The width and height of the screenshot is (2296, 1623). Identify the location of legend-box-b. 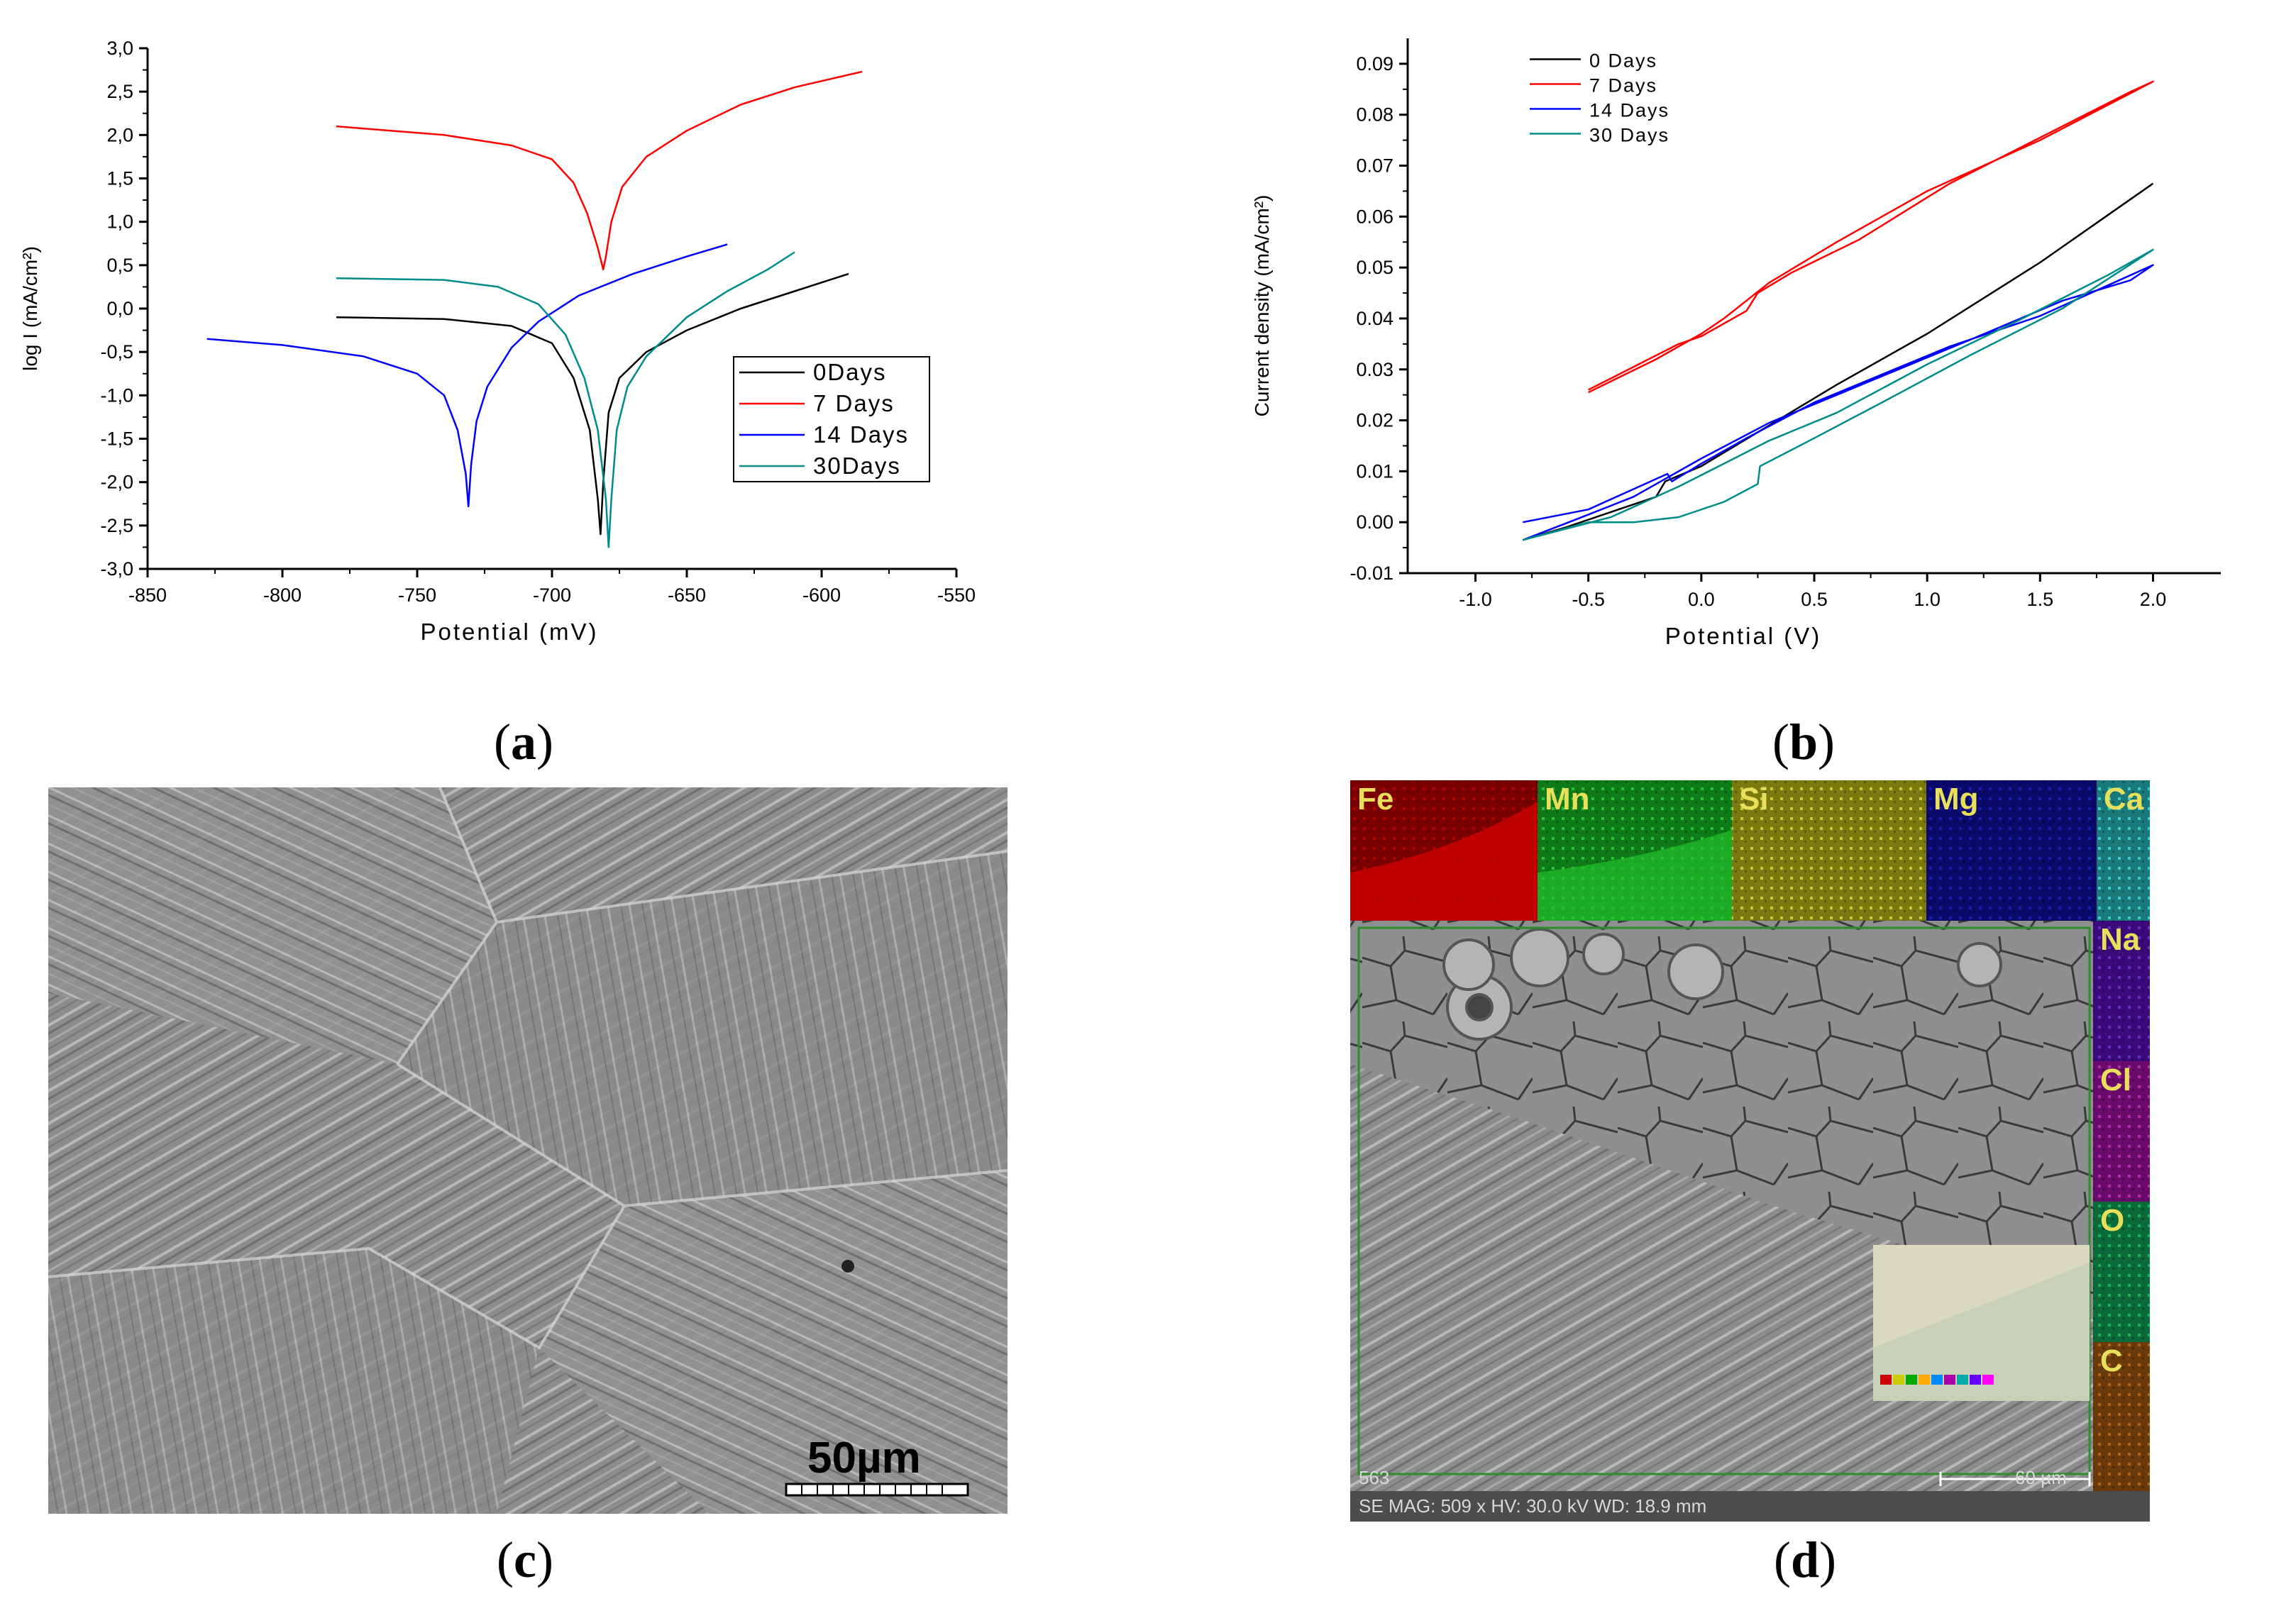
(1607, 96).